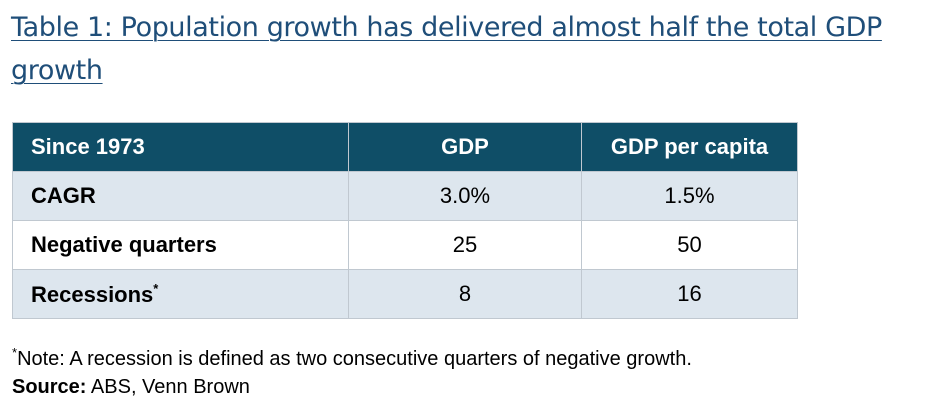 This screenshot has width=952, height=407. I want to click on table-header-row: Since 1973 GDP GDP per capita, so click(405, 147).